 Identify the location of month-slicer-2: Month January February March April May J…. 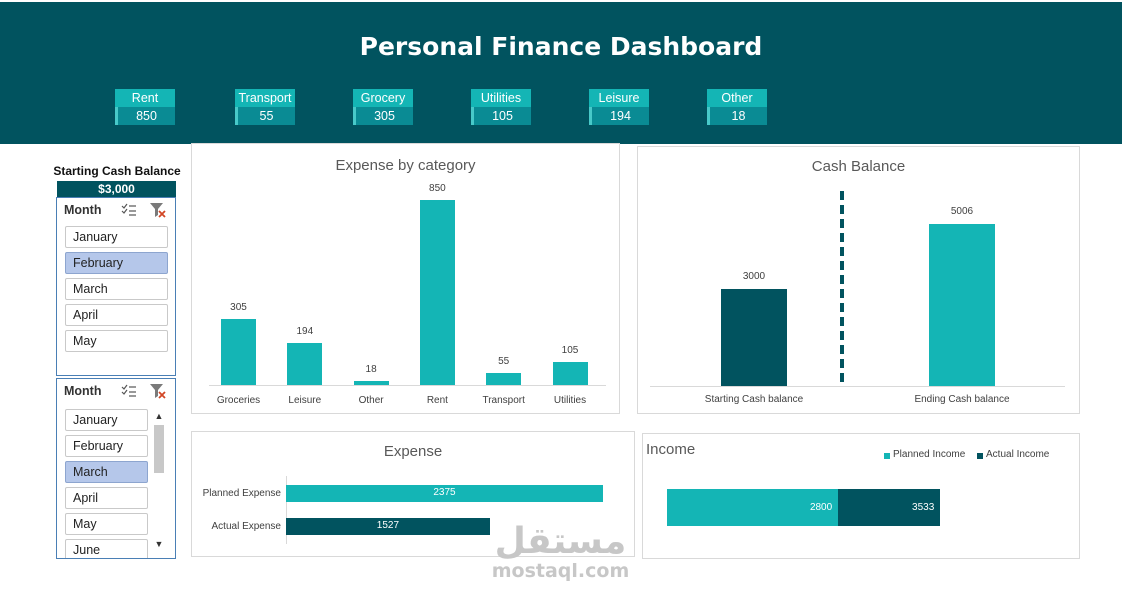
(116, 468).